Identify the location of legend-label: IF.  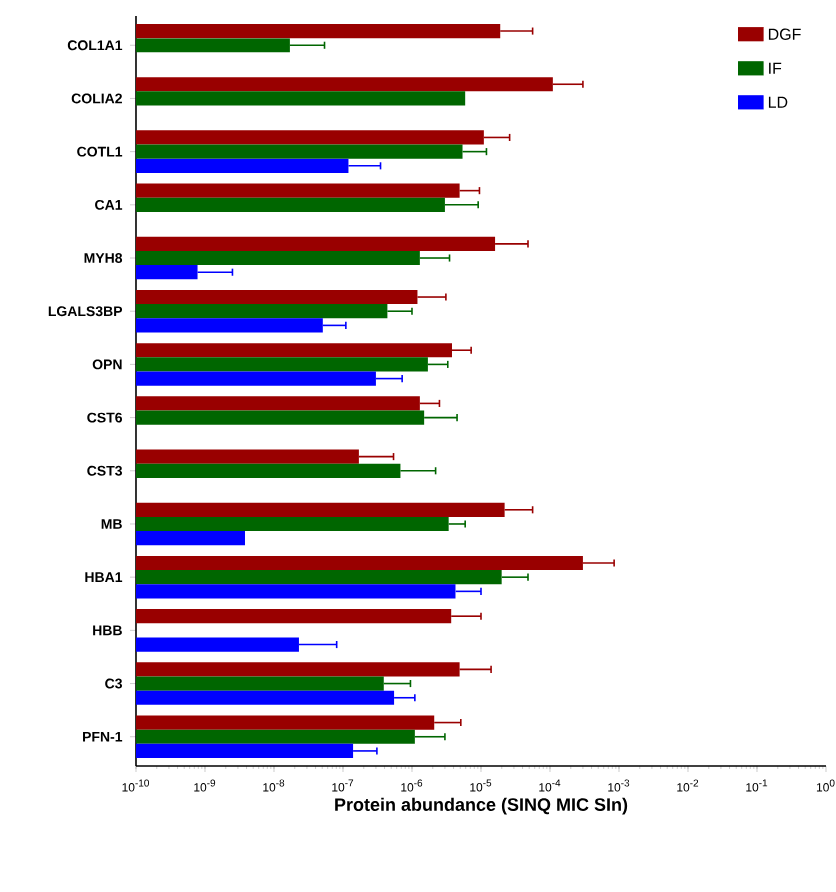
(775, 68).